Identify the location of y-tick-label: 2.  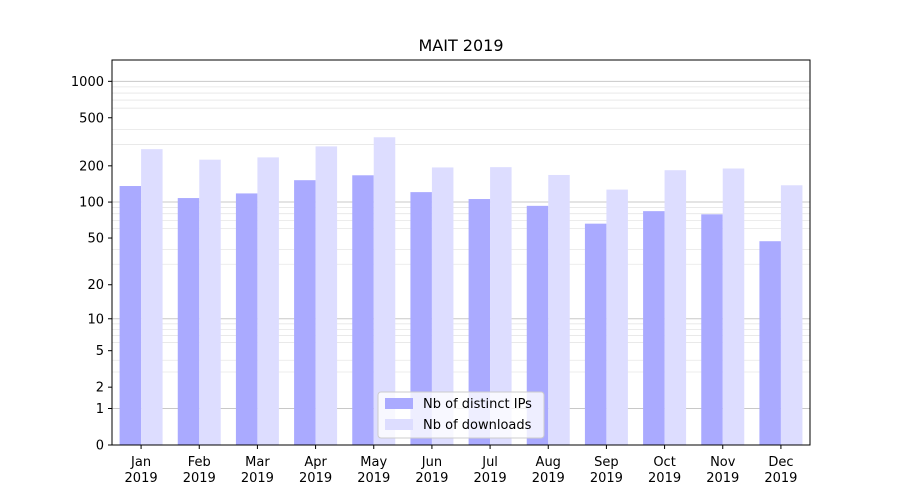
(100, 388).